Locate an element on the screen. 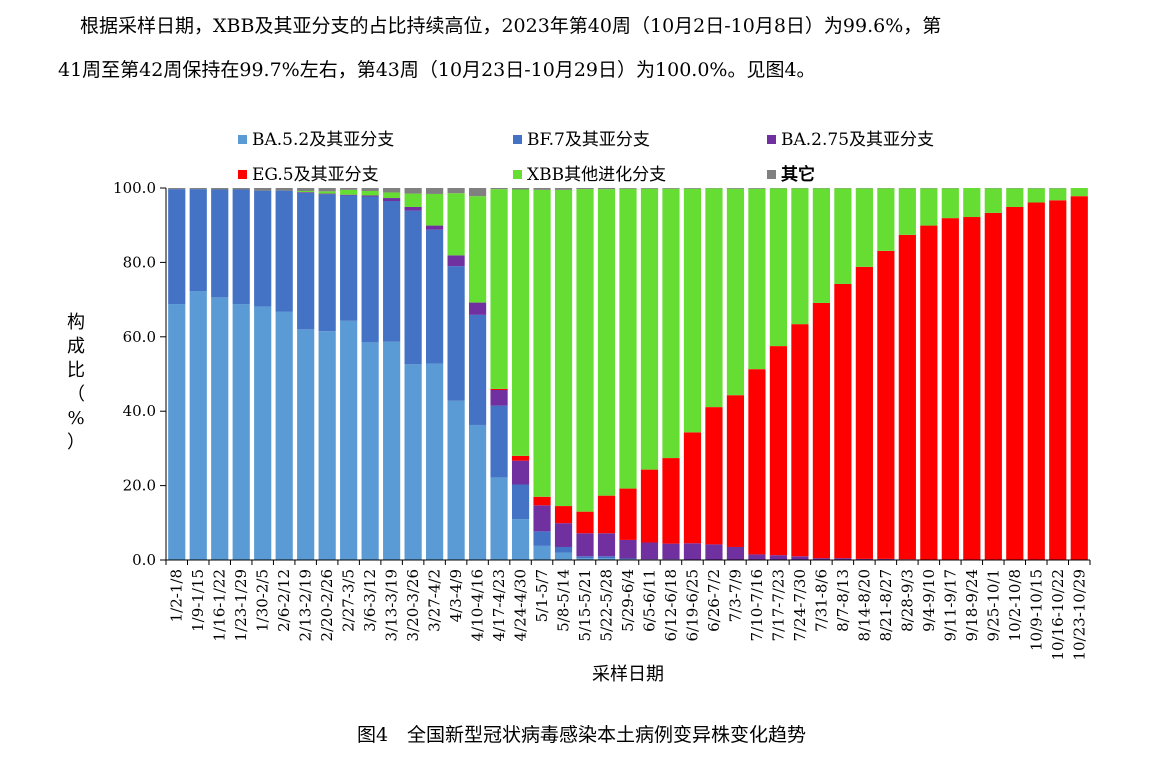 This screenshot has width=1163, height=768. x-tick-label: 2/6-2/12 is located at coordinates (284, 600).